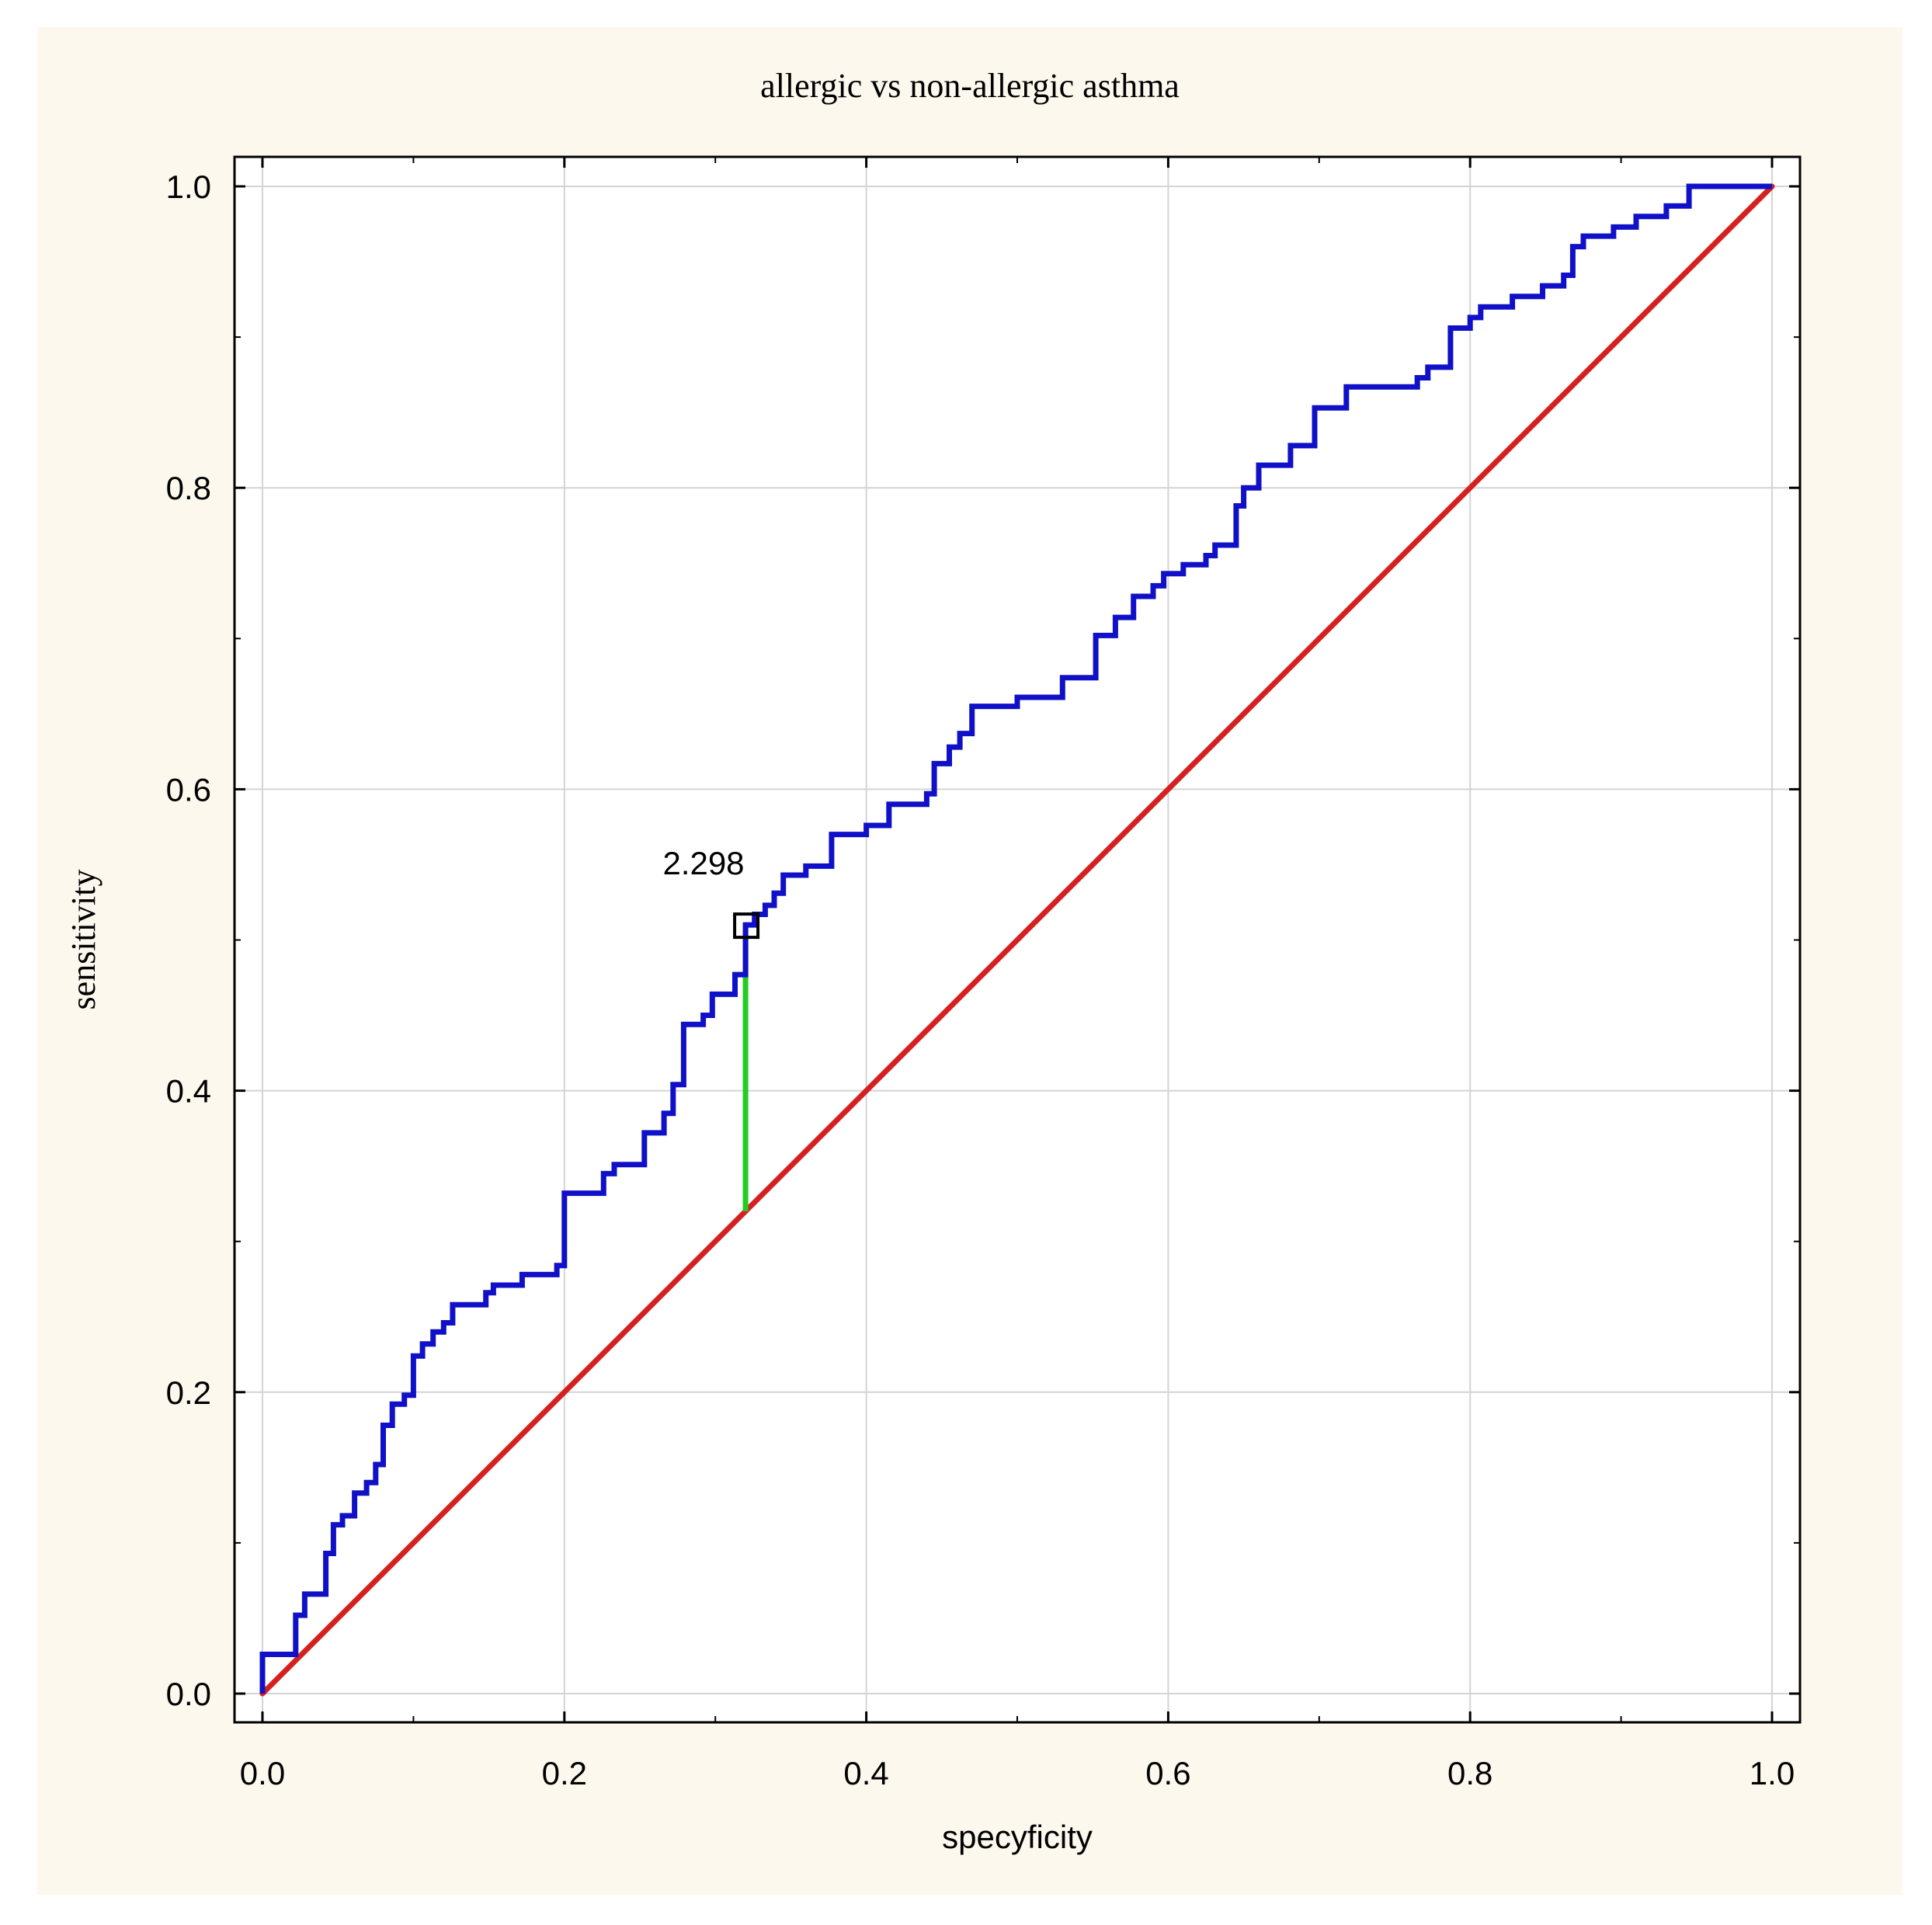  What do you see at coordinates (188, 1392) in the screenshot?
I see `y-tick-label: 0.2` at bounding box center [188, 1392].